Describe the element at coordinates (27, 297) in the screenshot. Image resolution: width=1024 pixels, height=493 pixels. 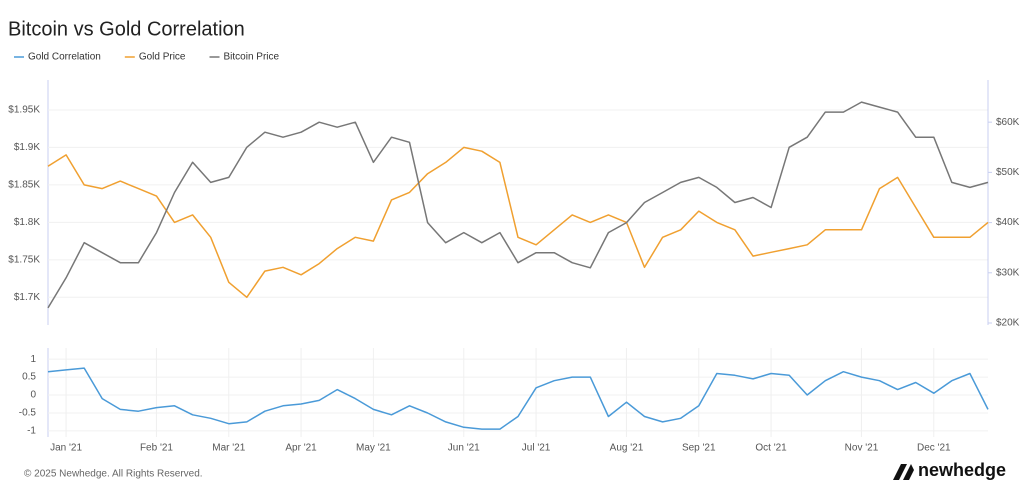
I see `y-tick-label: $1.7K` at that location.